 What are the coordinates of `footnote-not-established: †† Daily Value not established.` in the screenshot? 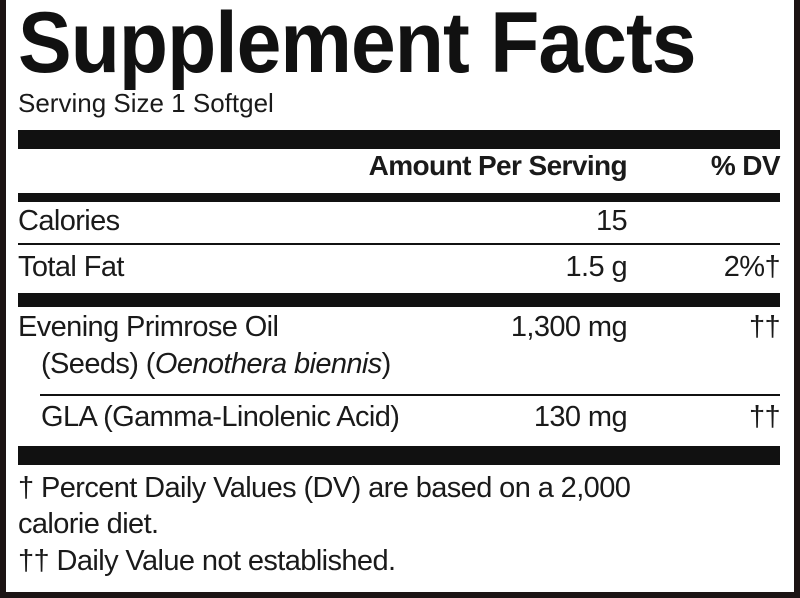 It's located at (207, 561).